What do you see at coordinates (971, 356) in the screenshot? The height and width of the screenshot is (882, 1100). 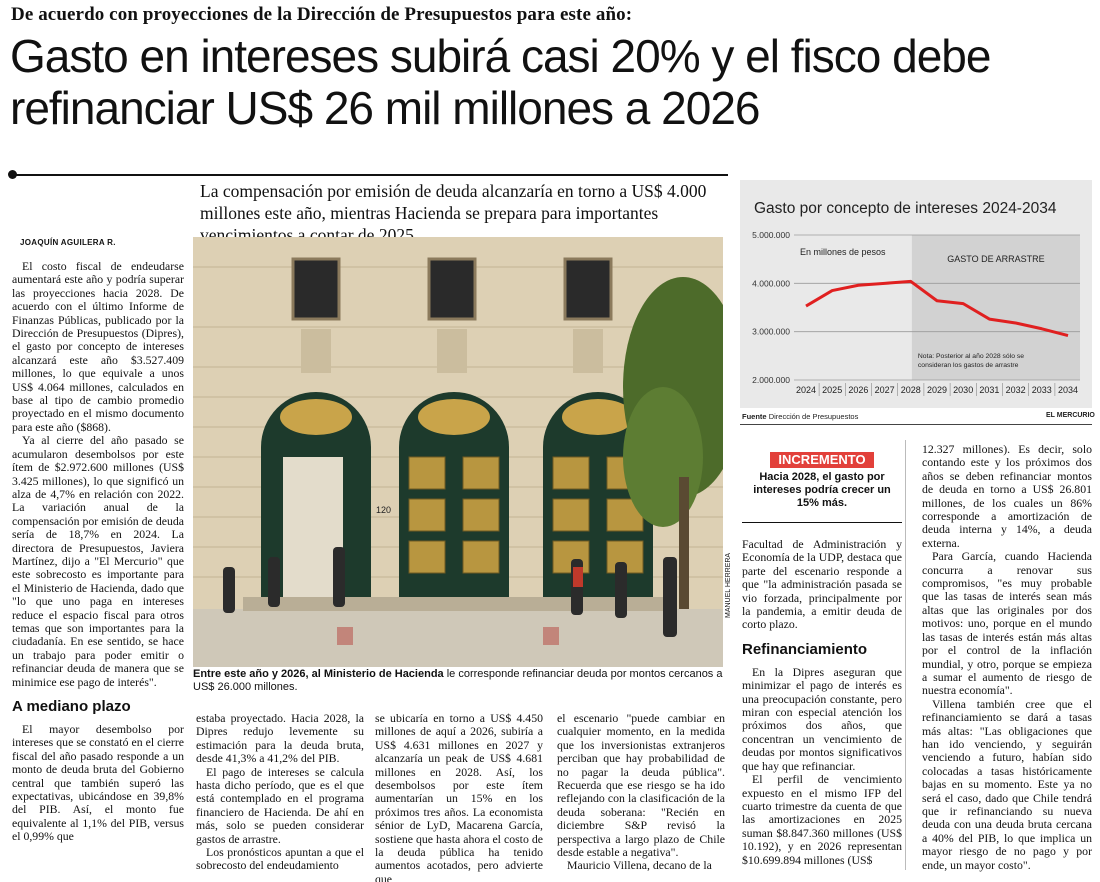 I see `chart-note: Nota: Posterior al año 2028 sólo se` at bounding box center [971, 356].